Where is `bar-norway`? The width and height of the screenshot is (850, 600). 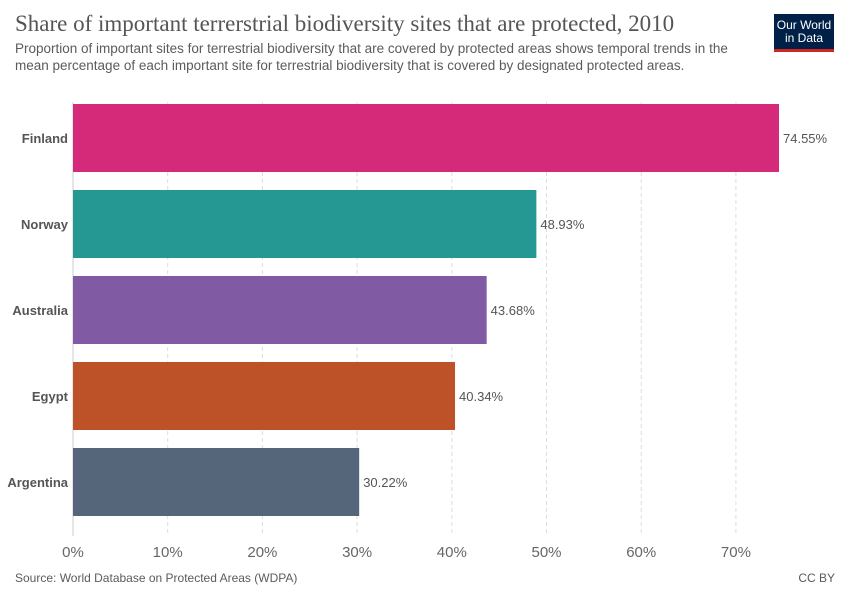 bar-norway is located at coordinates (305, 224).